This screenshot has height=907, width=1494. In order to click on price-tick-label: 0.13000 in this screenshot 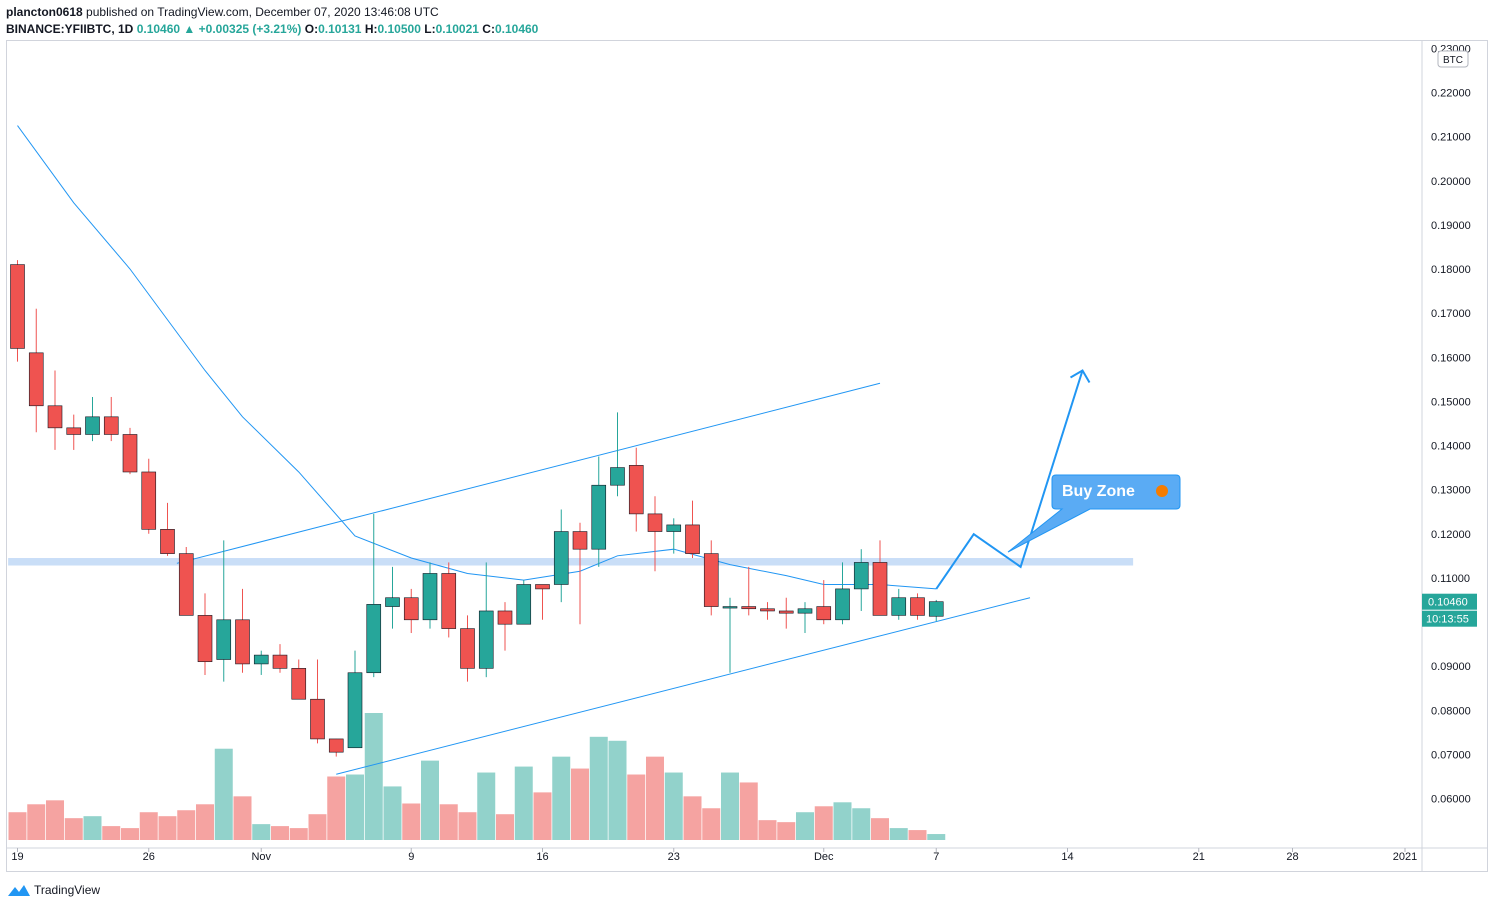, I will do `click(1451, 491)`.